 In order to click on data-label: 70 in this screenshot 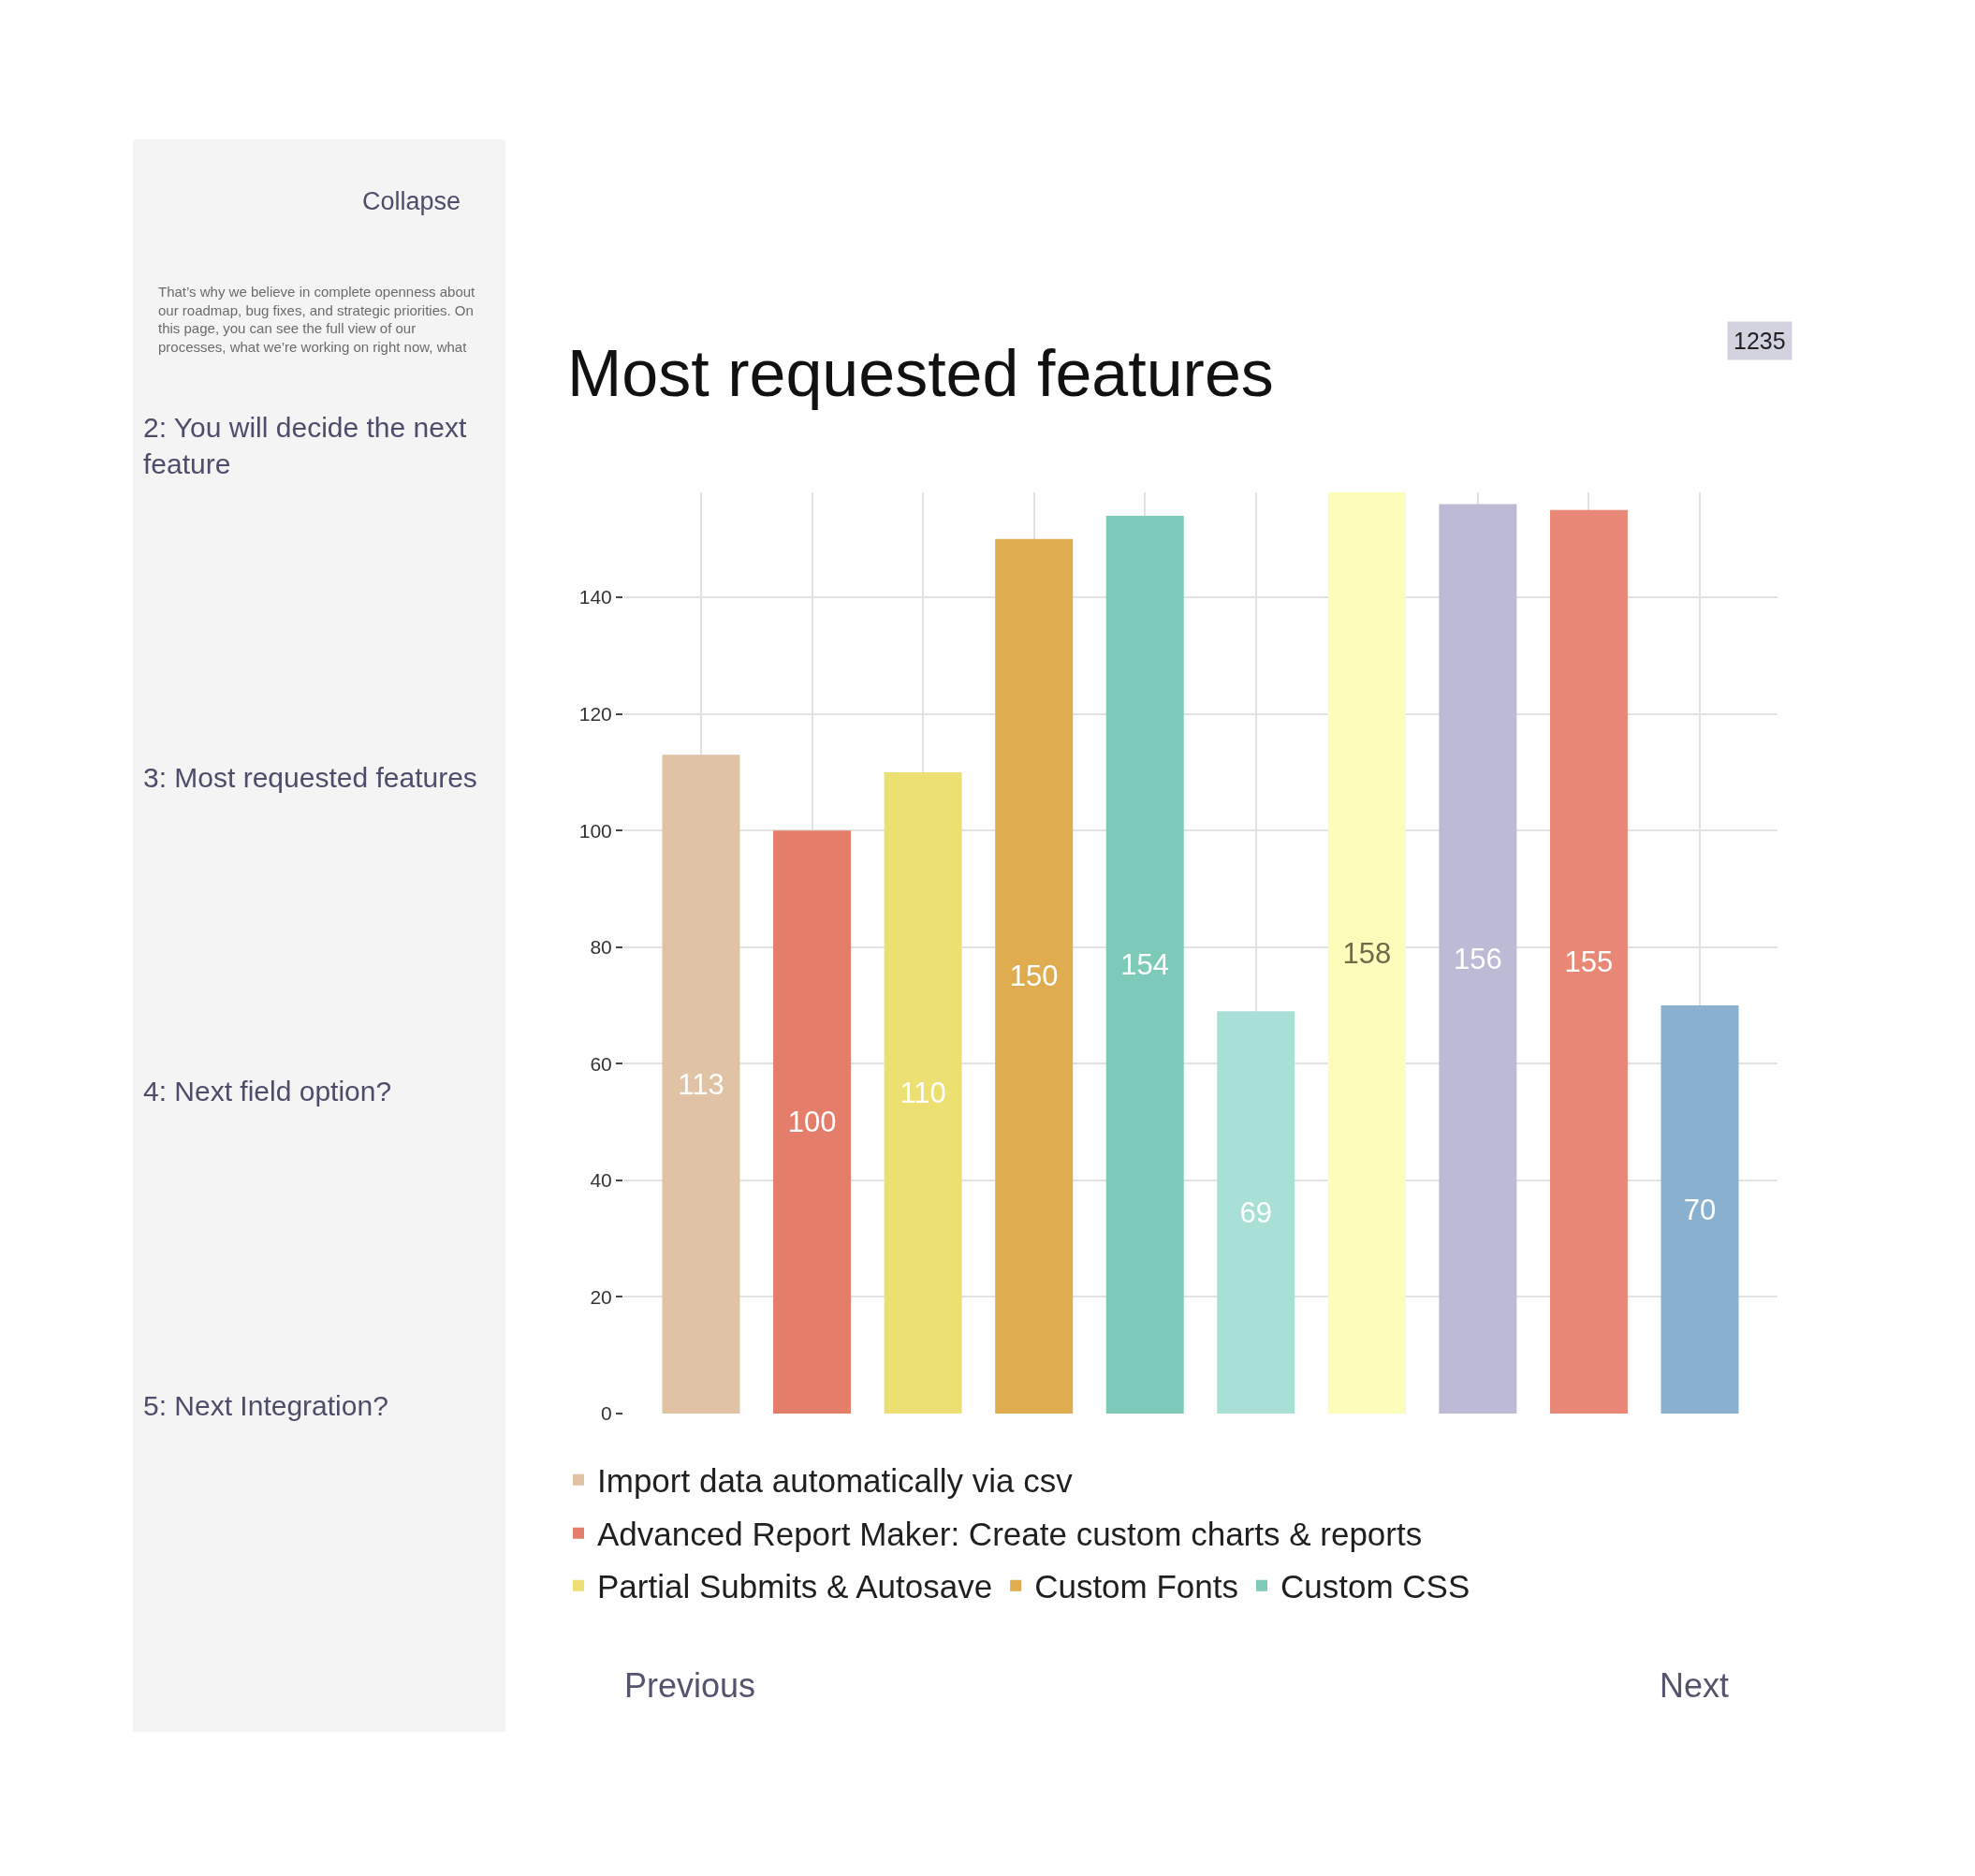, I will do `click(1700, 1209)`.